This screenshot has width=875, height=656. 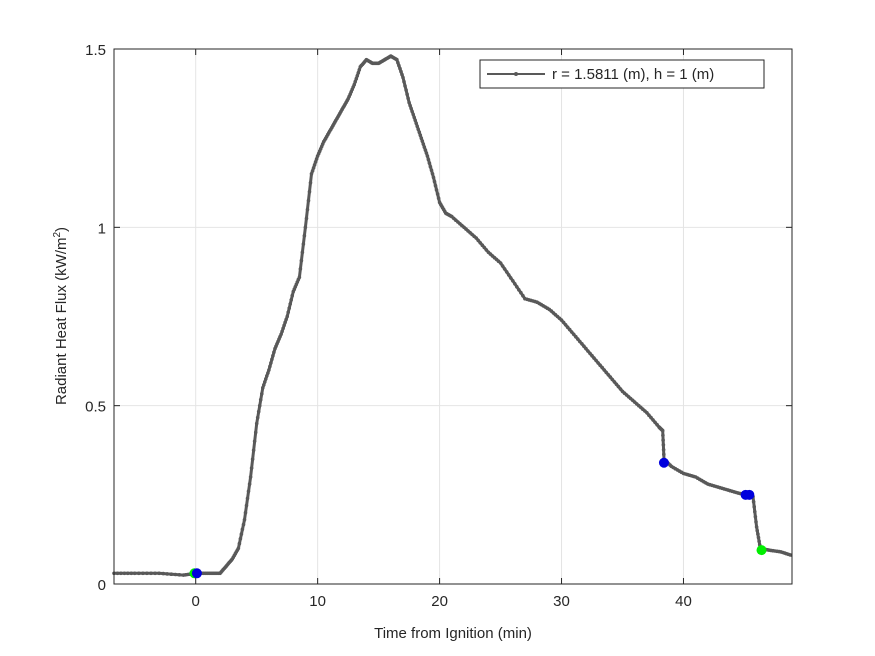 What do you see at coordinates (561, 601) in the screenshot?
I see `x-tick-label: 30` at bounding box center [561, 601].